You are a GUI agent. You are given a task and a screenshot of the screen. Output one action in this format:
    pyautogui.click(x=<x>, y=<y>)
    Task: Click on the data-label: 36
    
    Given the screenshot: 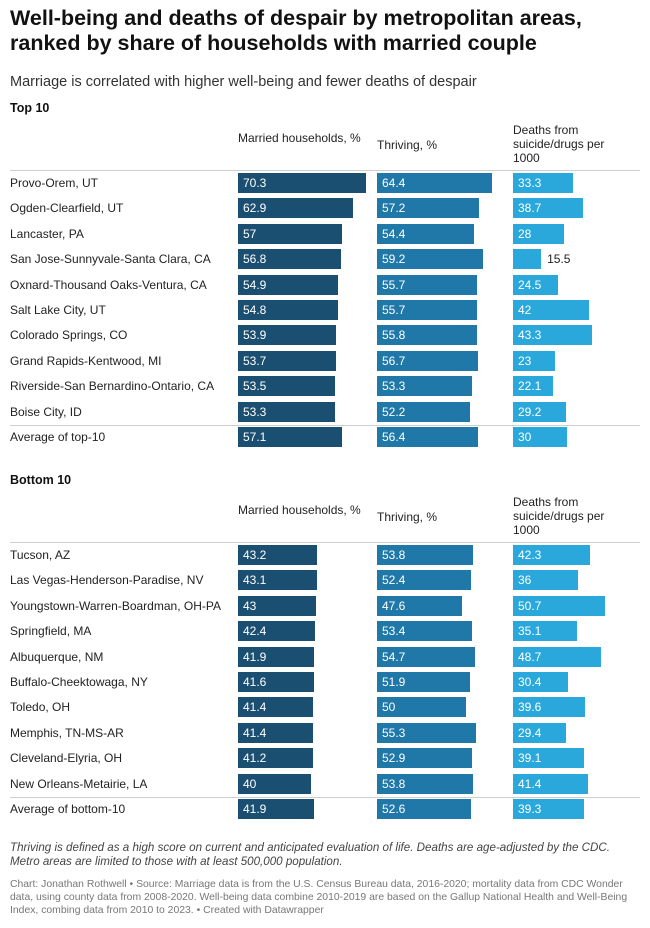 What is the action you would take?
    pyautogui.click(x=525, y=580)
    